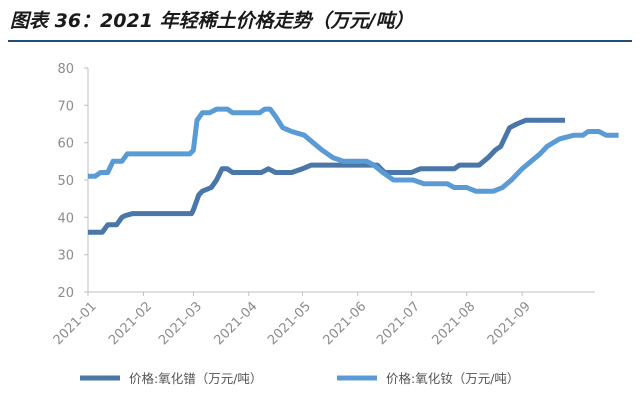 This screenshot has height=408, width=640. I want to click on watermark-text: 头条 @财是, so click(597, 389).